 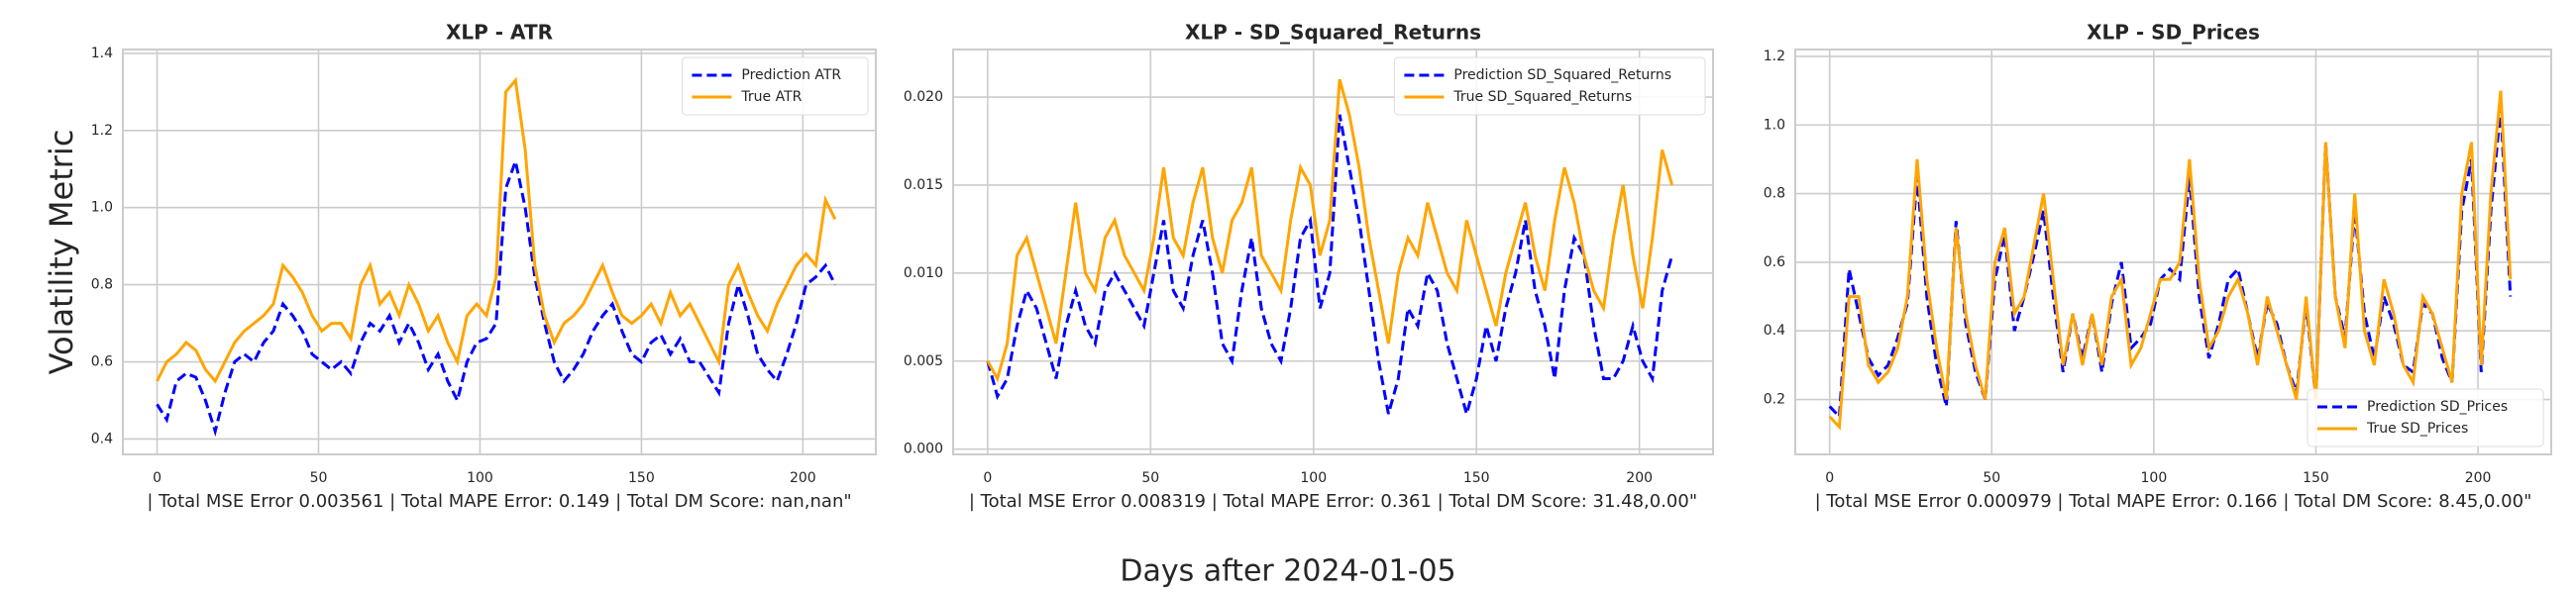 What do you see at coordinates (791, 75) in the screenshot?
I see `legend-label: Prediction ATR` at bounding box center [791, 75].